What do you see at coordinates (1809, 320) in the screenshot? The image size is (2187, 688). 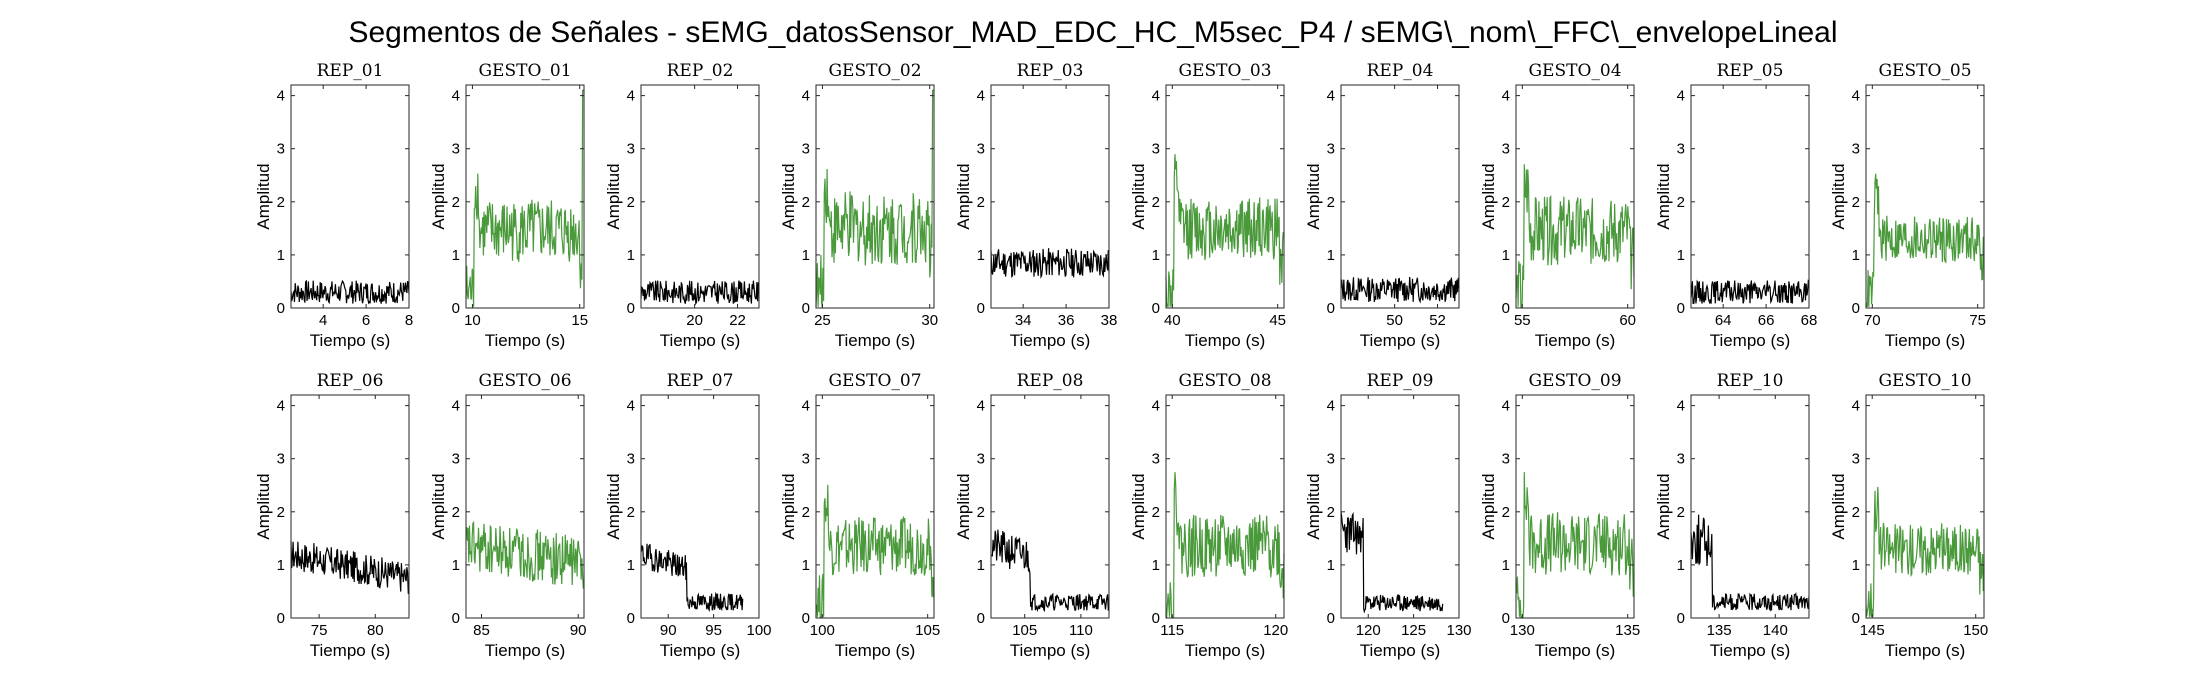 I see `x-tick-label: 68` at bounding box center [1809, 320].